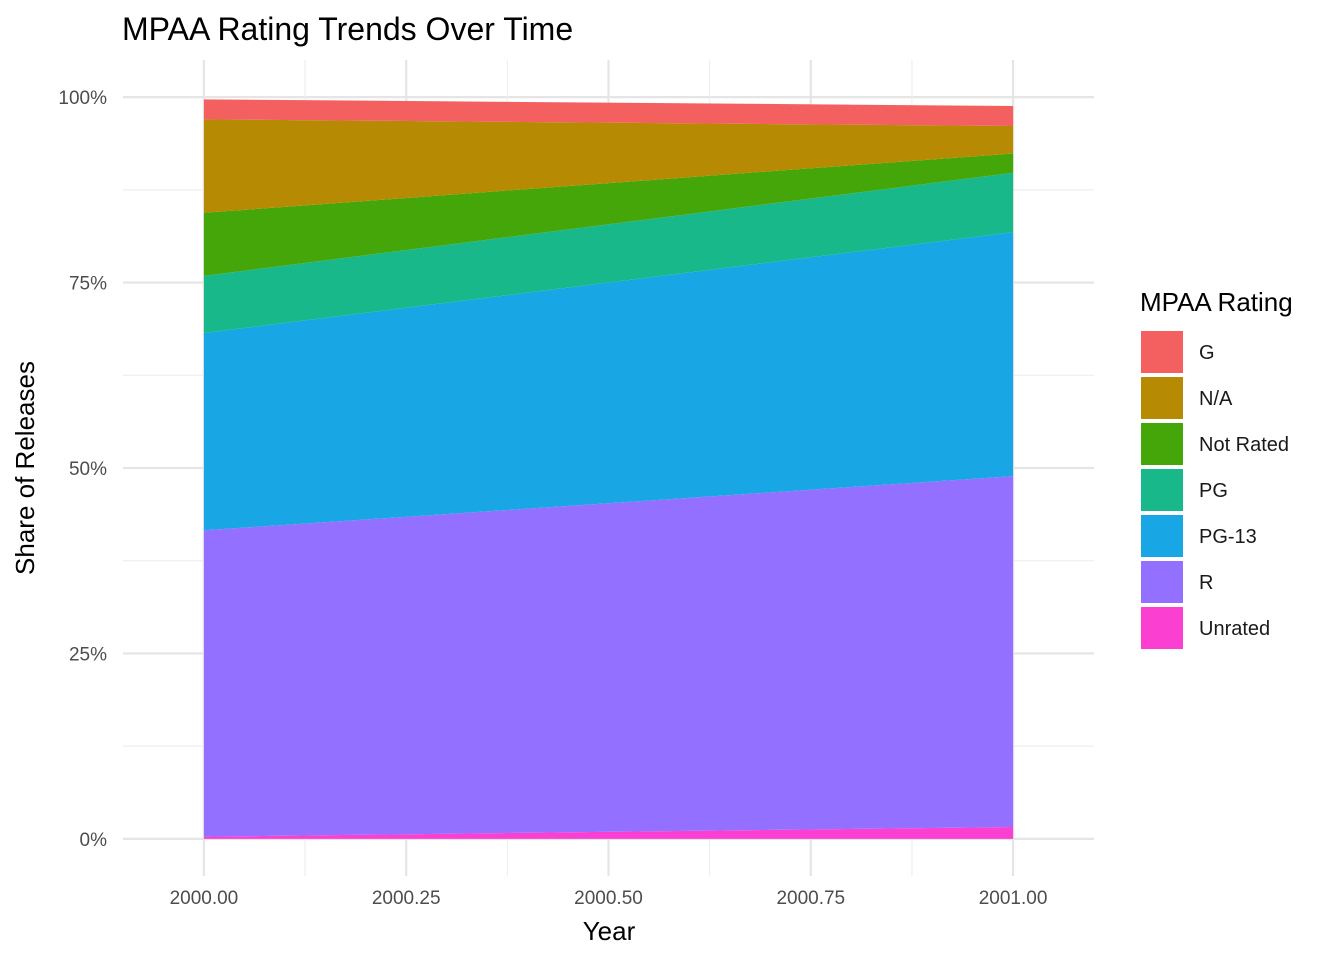  What do you see at coordinates (1207, 353) in the screenshot?
I see `legend-label-g: G` at bounding box center [1207, 353].